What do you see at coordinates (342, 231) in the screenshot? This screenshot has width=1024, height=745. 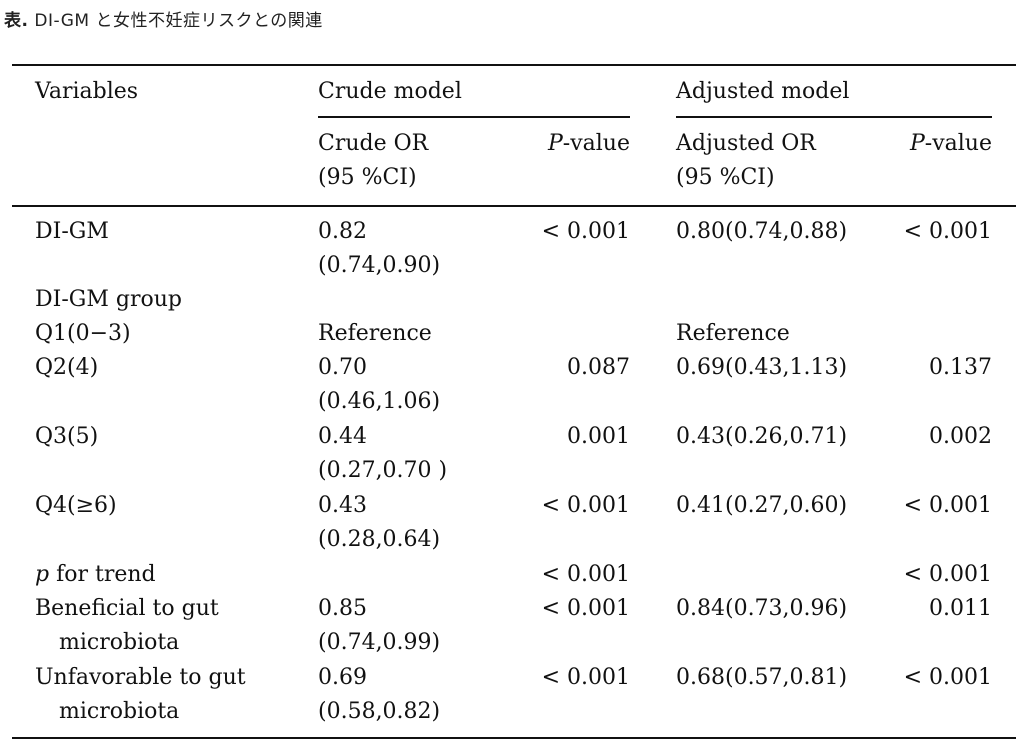 I see `crude-or-value: 0.82` at bounding box center [342, 231].